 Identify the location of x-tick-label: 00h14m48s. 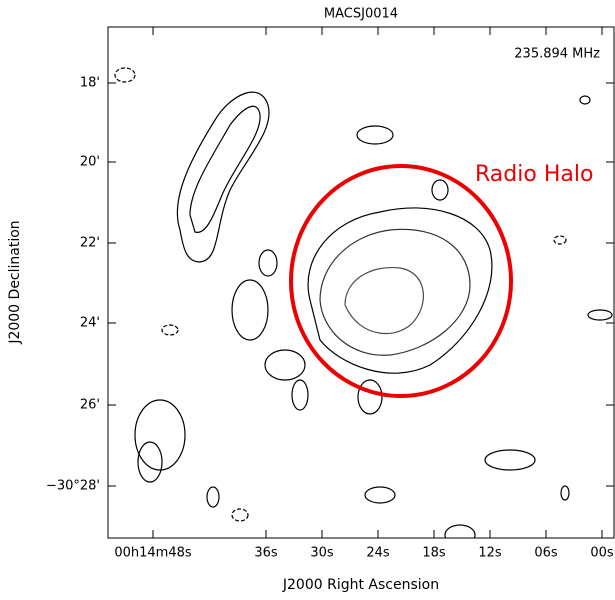
(153, 553).